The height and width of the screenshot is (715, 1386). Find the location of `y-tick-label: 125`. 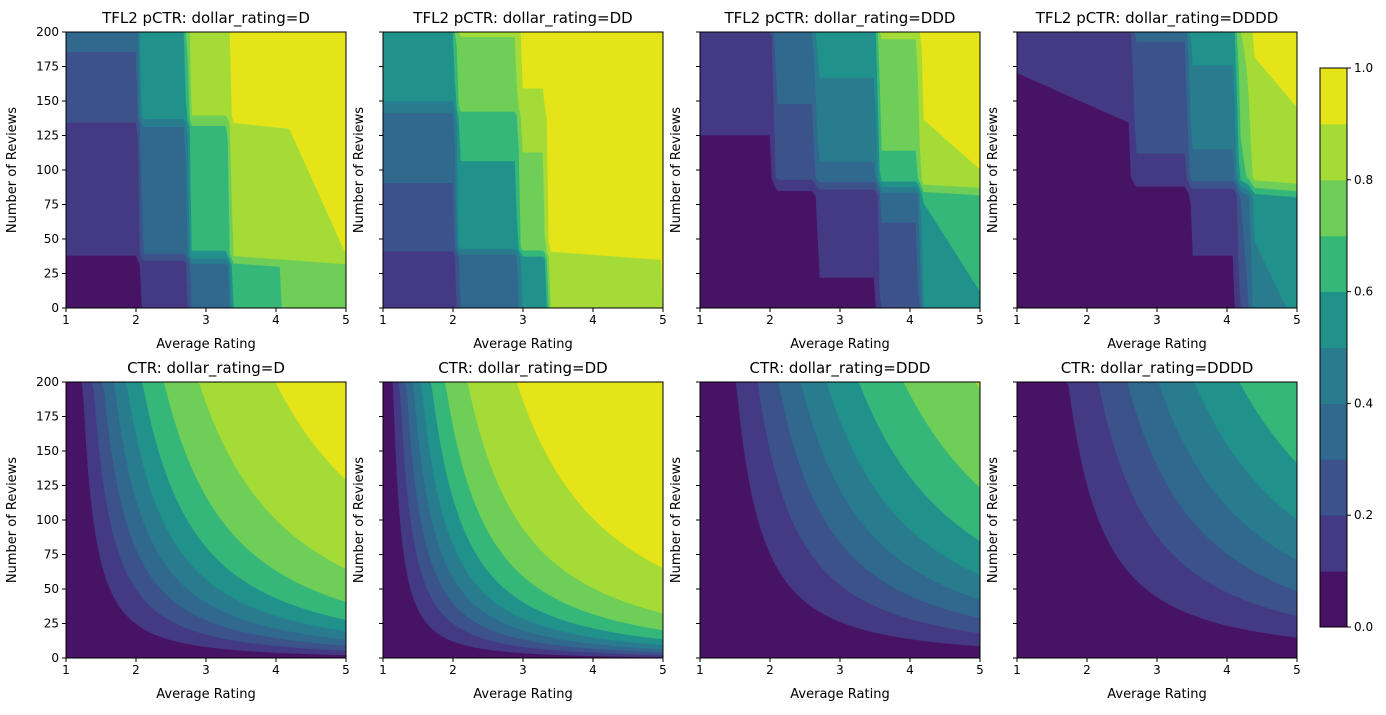

y-tick-label: 125 is located at coordinates (47, 486).